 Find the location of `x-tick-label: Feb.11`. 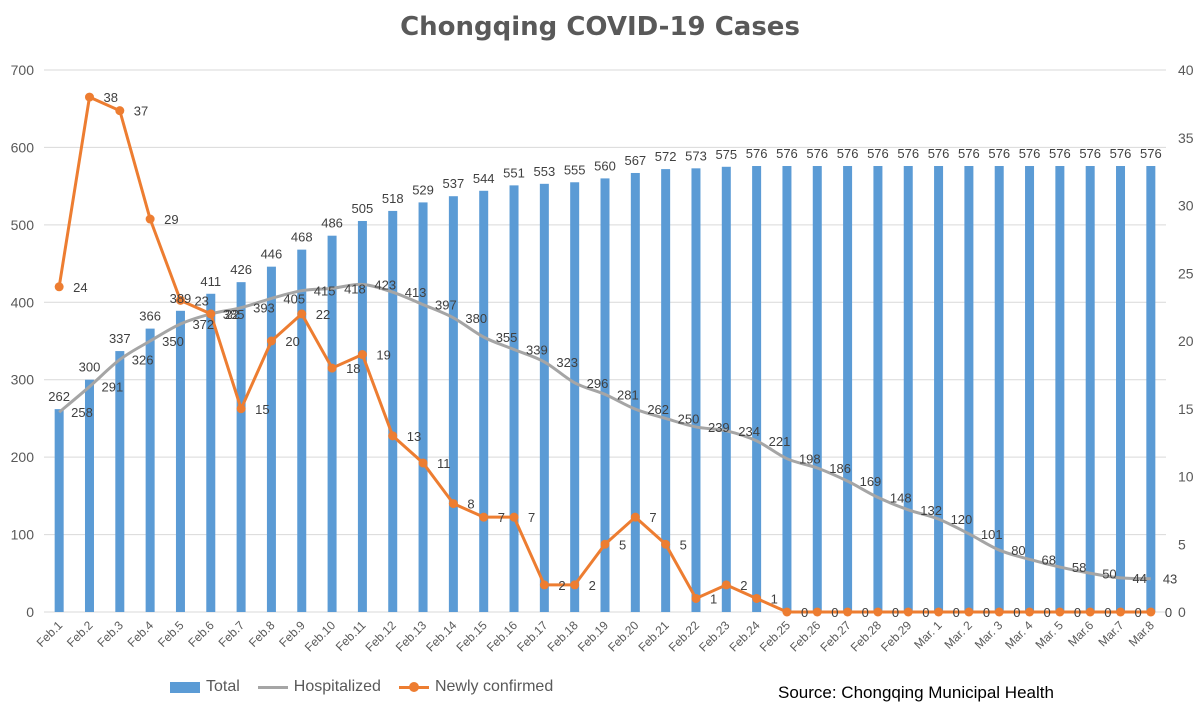

x-tick-label: Feb.11 is located at coordinates (351, 636).